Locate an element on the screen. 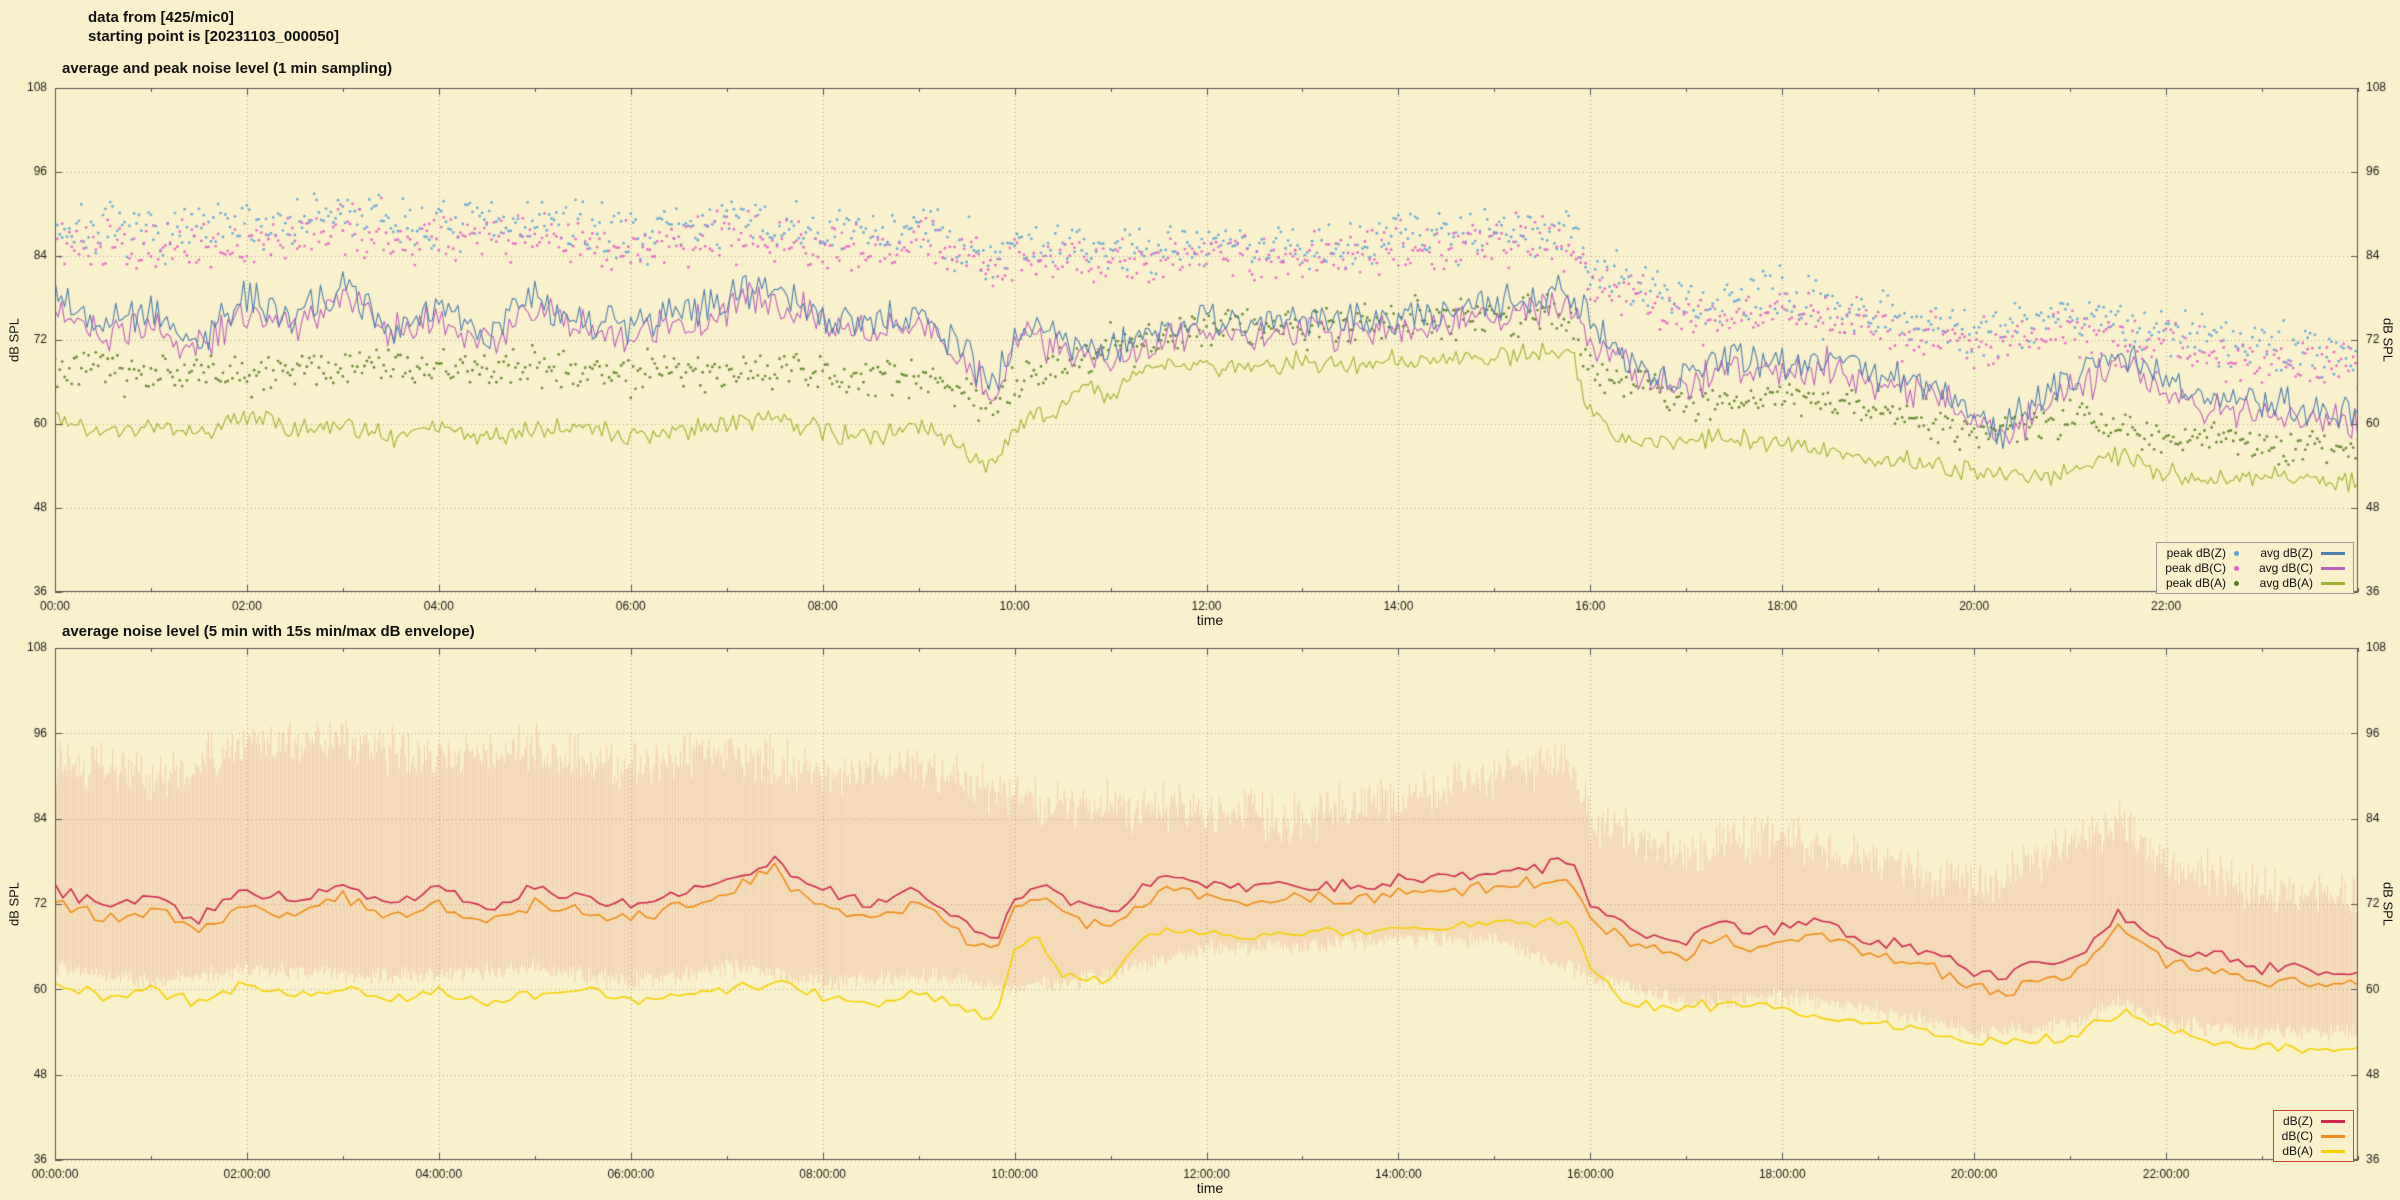 The width and height of the screenshot is (2400, 1200). legend-entry: dB(A) is located at coordinates (2313, 1151).